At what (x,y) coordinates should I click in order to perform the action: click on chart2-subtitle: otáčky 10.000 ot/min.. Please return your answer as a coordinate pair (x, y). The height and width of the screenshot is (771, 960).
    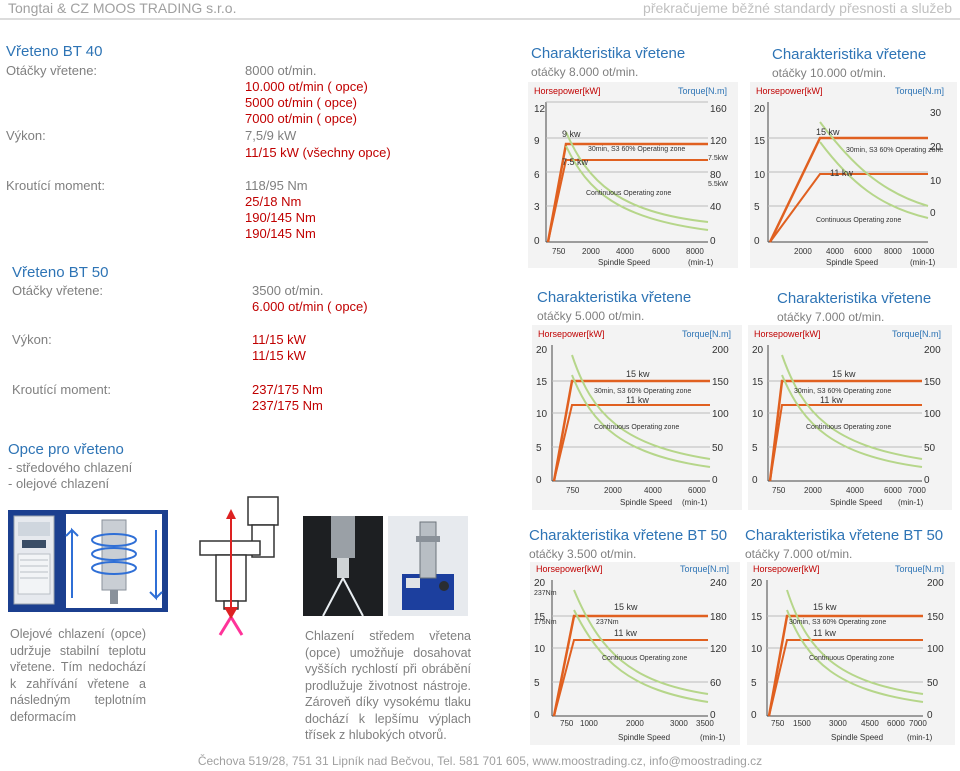
    Looking at the image, I should click on (829, 73).